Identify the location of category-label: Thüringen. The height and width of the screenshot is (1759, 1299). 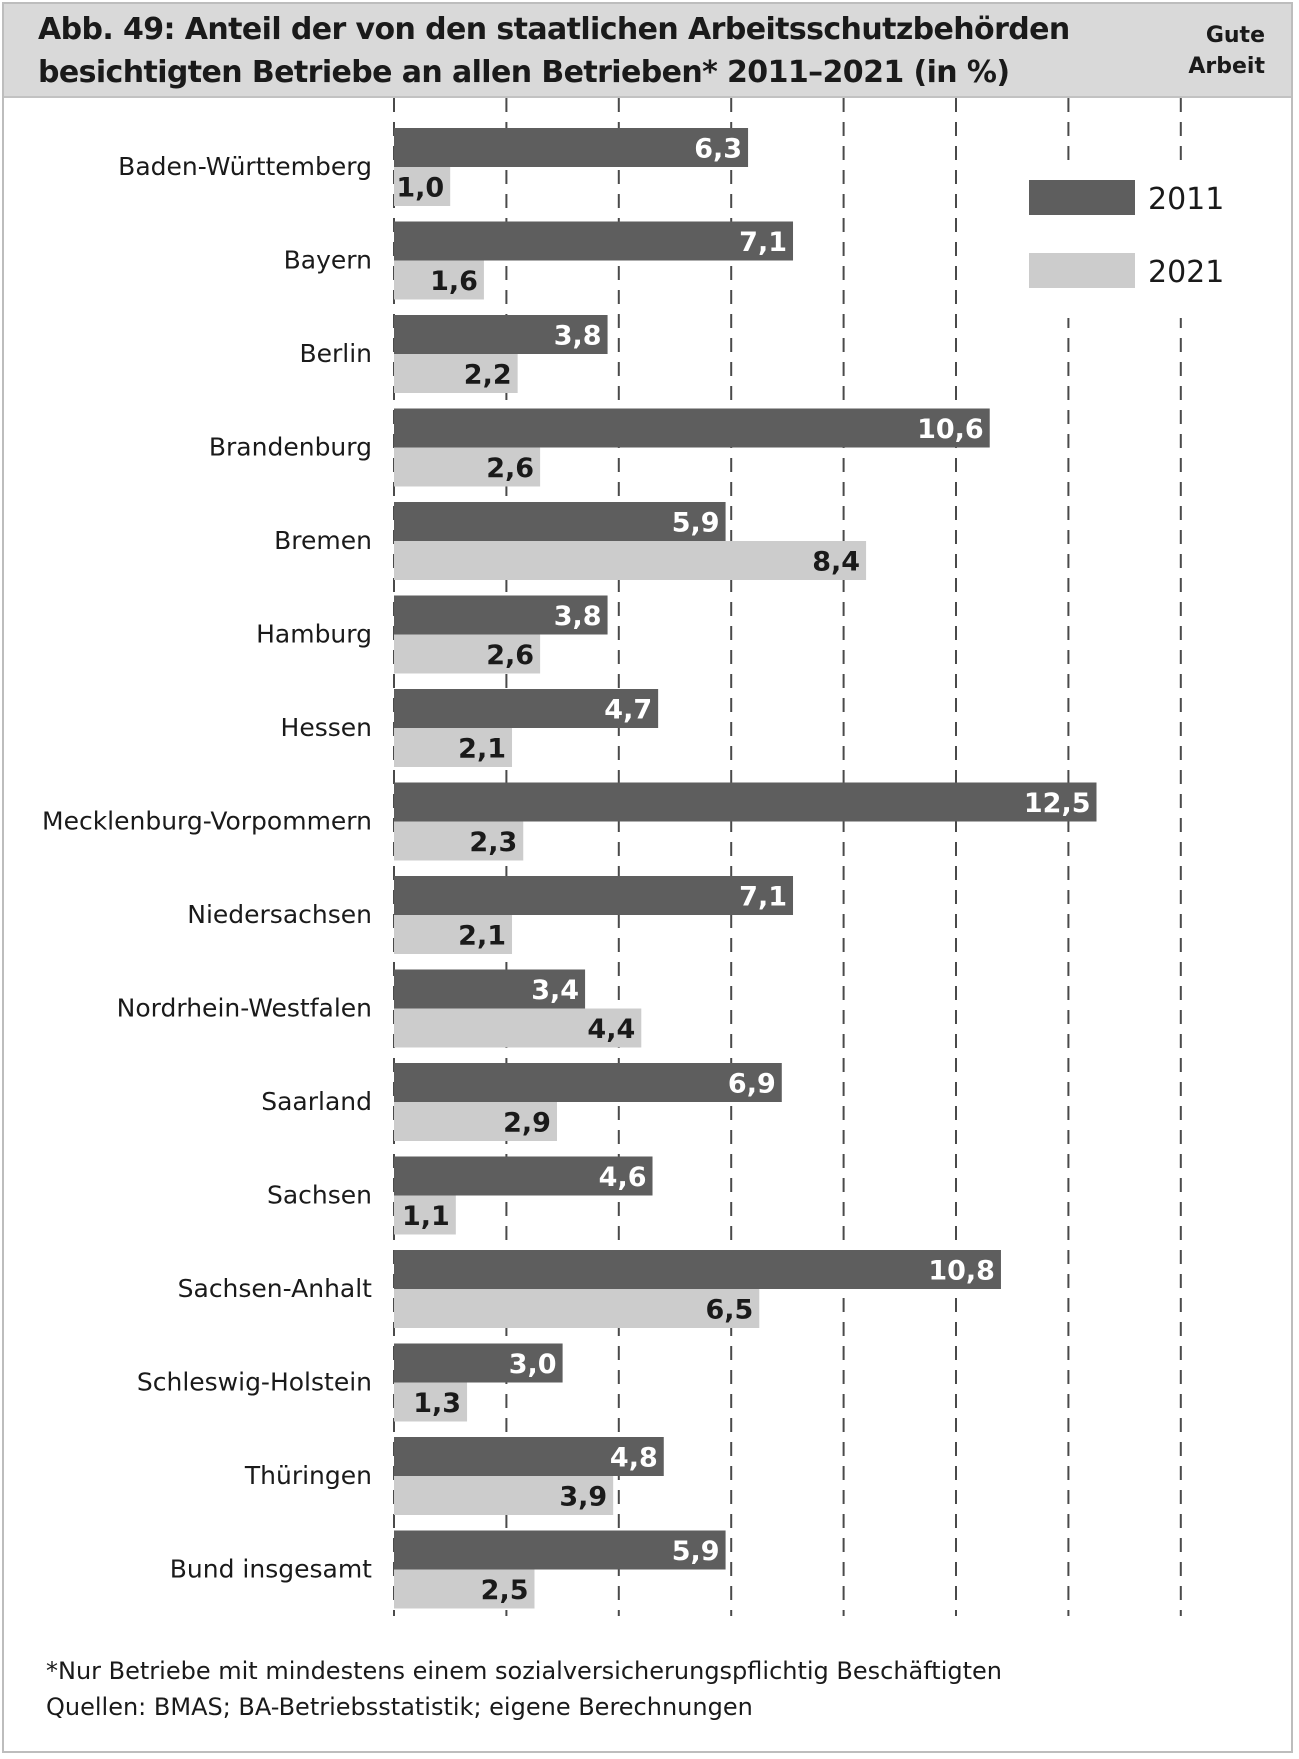
(308, 1475).